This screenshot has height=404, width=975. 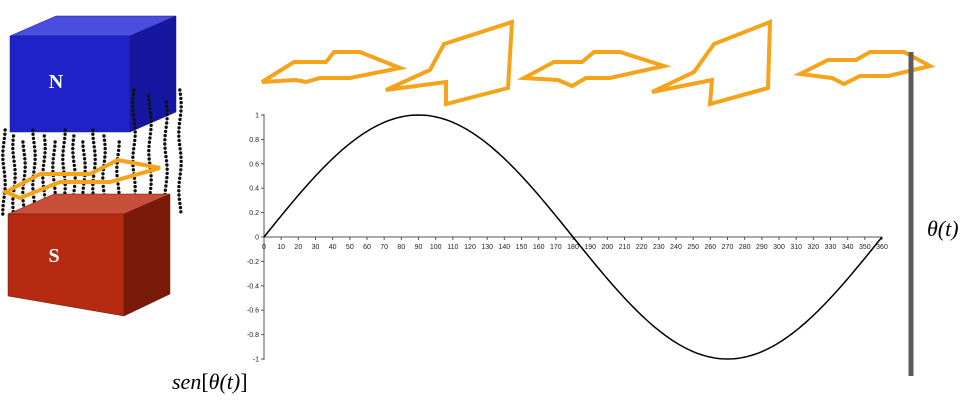 I want to click on y-tick-label: -0.4, so click(x=253, y=286).